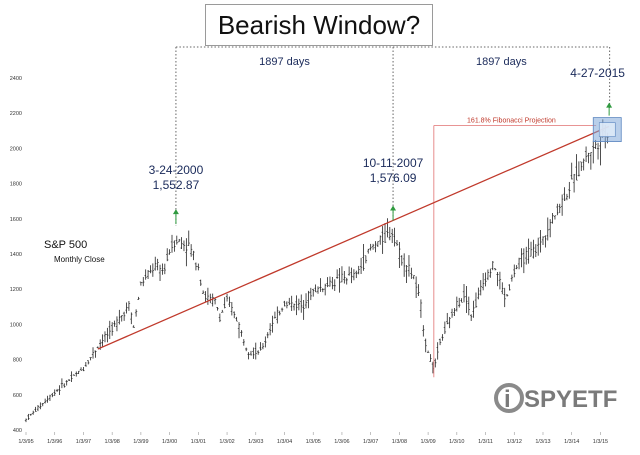 Image resolution: width=640 pixels, height=455 pixels. I want to click on peak1-date: 3-24-2000, so click(176, 170).